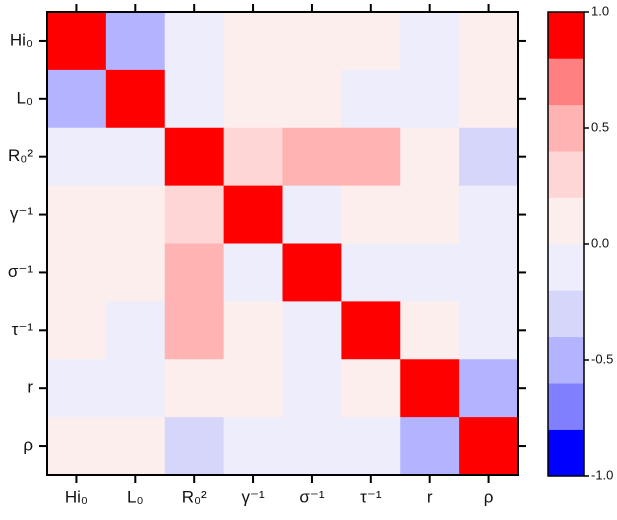 The image size is (617, 520). What do you see at coordinates (602, 358) in the screenshot?
I see `colorbar-tick-label: -0.5` at bounding box center [602, 358].